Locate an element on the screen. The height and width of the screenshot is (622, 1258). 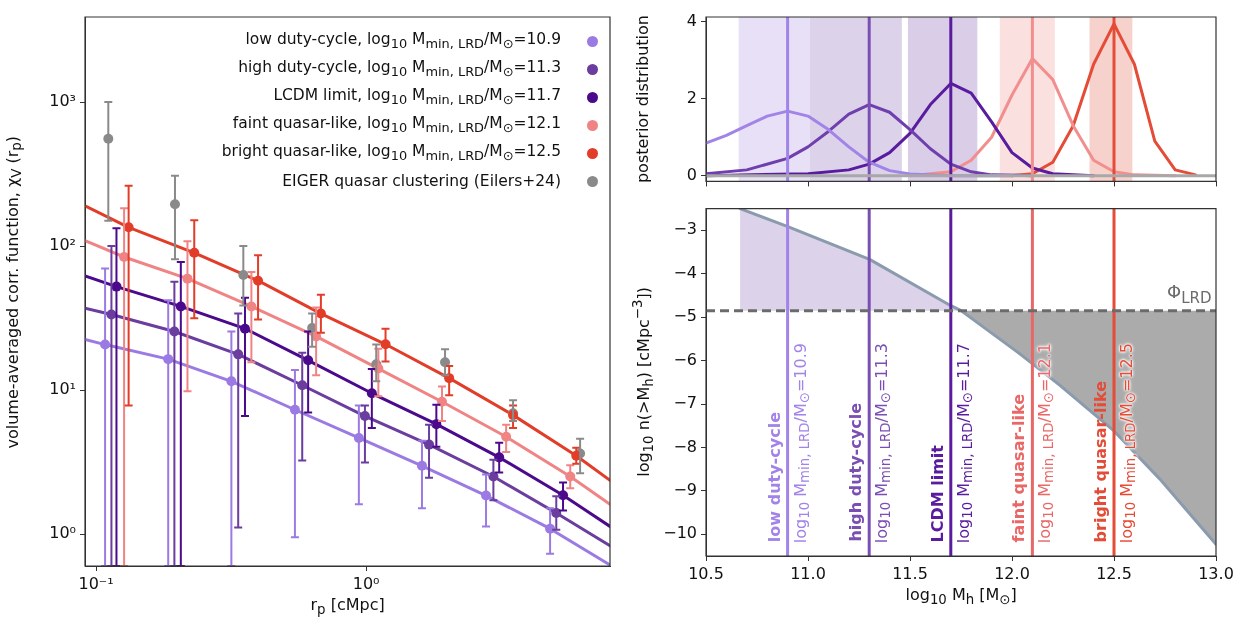
x-tick-label: 12.0 is located at coordinates (1012, 573).